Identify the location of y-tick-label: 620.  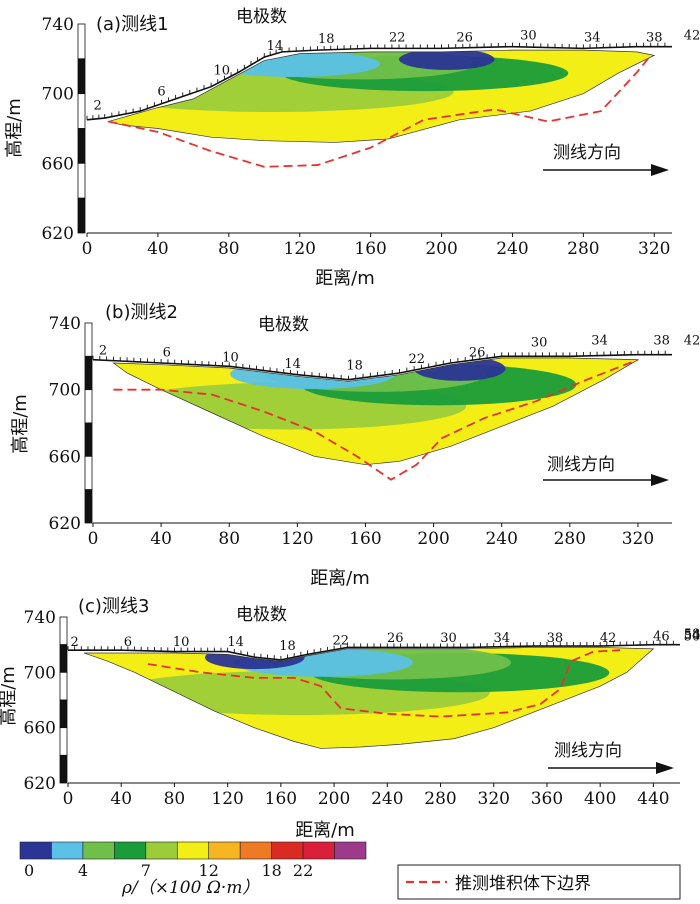
(65, 524).